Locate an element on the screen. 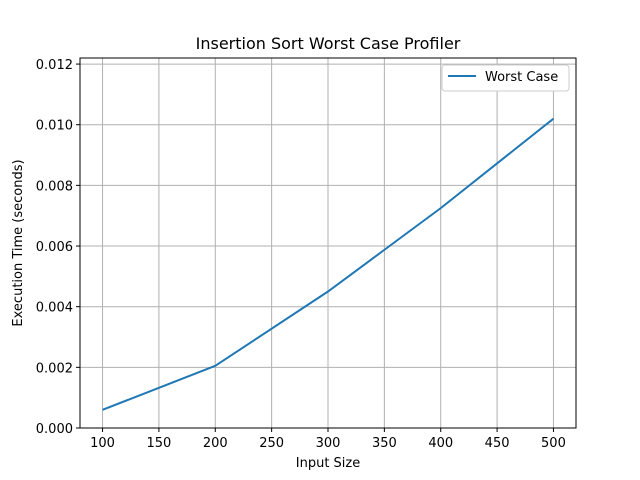  y-tick-label: 0.006 is located at coordinates (54, 247).